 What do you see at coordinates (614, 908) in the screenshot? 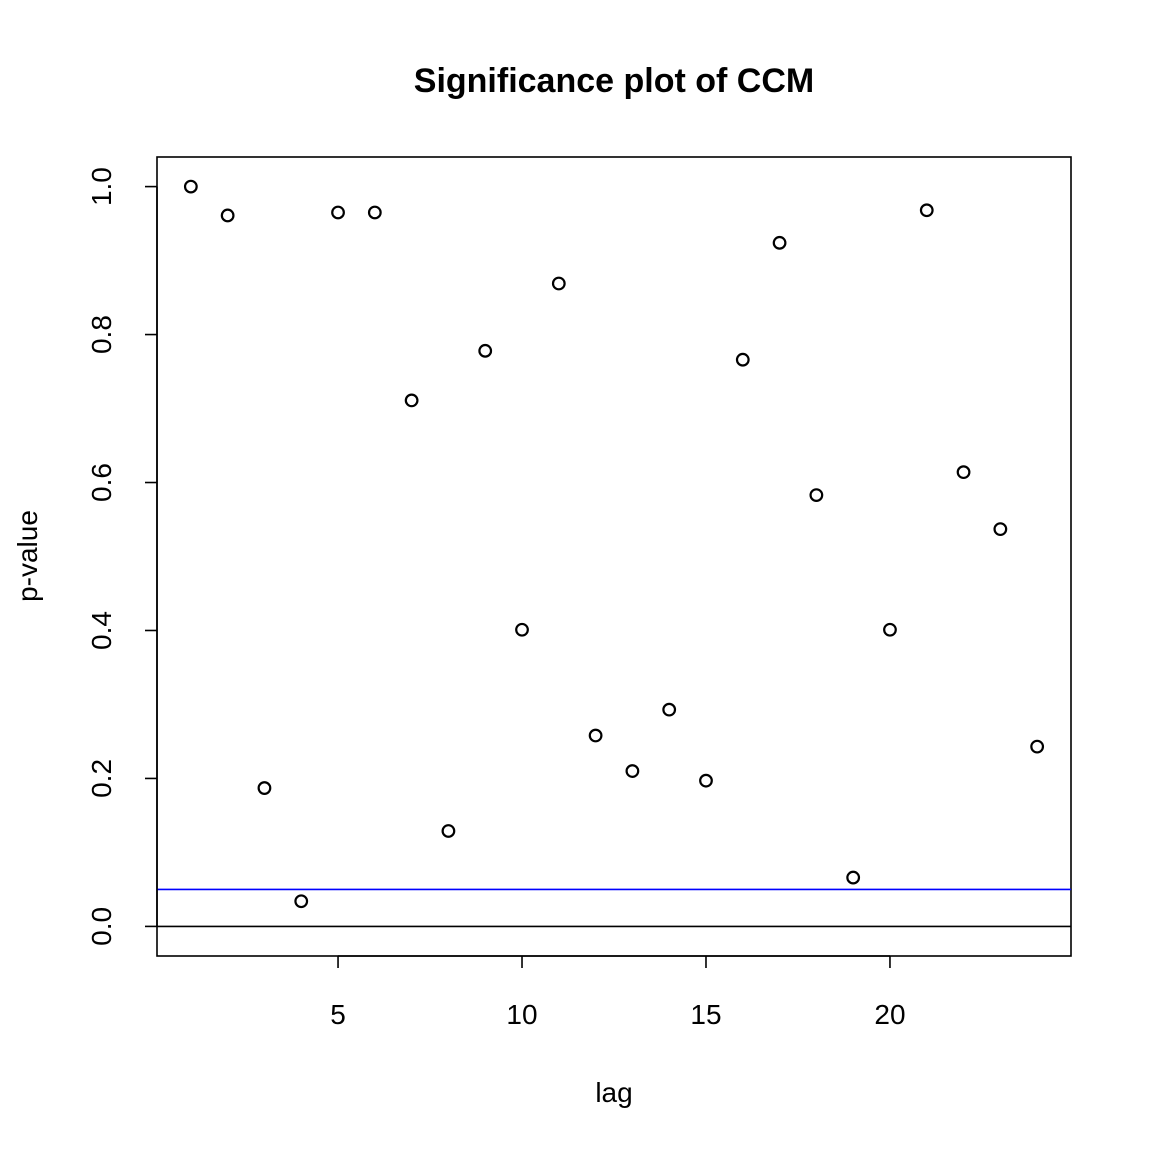
I see `reference-lines` at bounding box center [614, 908].